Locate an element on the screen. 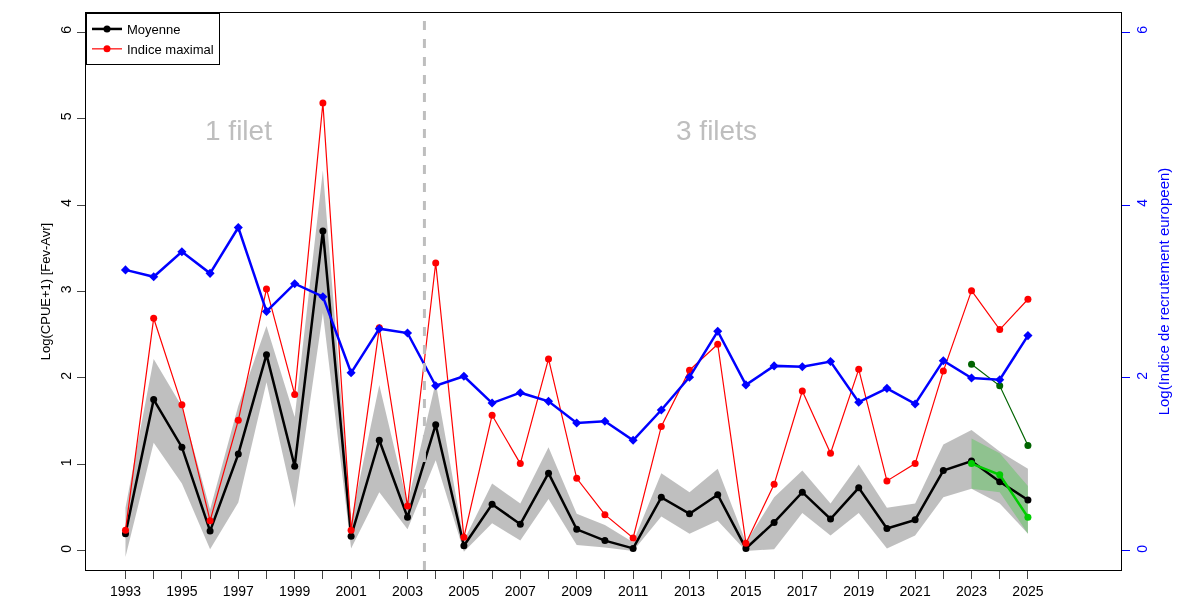 Image resolution: width=1195 pixels, height=610 pixels. x-tick-label: 2023 is located at coordinates (971, 590).